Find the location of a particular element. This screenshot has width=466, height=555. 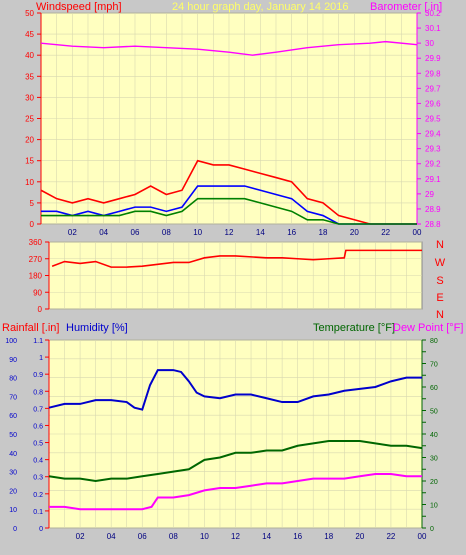

windspeed-series-line is located at coordinates (228, 192).